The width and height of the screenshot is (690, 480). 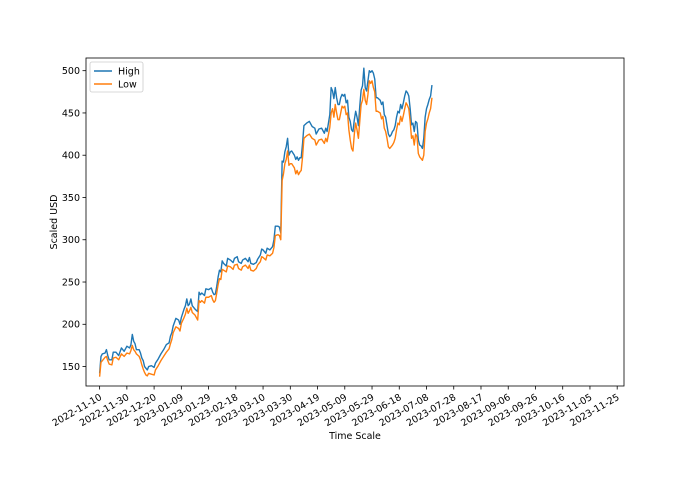 I want to click on y-tick-label: 200, so click(x=71, y=325).